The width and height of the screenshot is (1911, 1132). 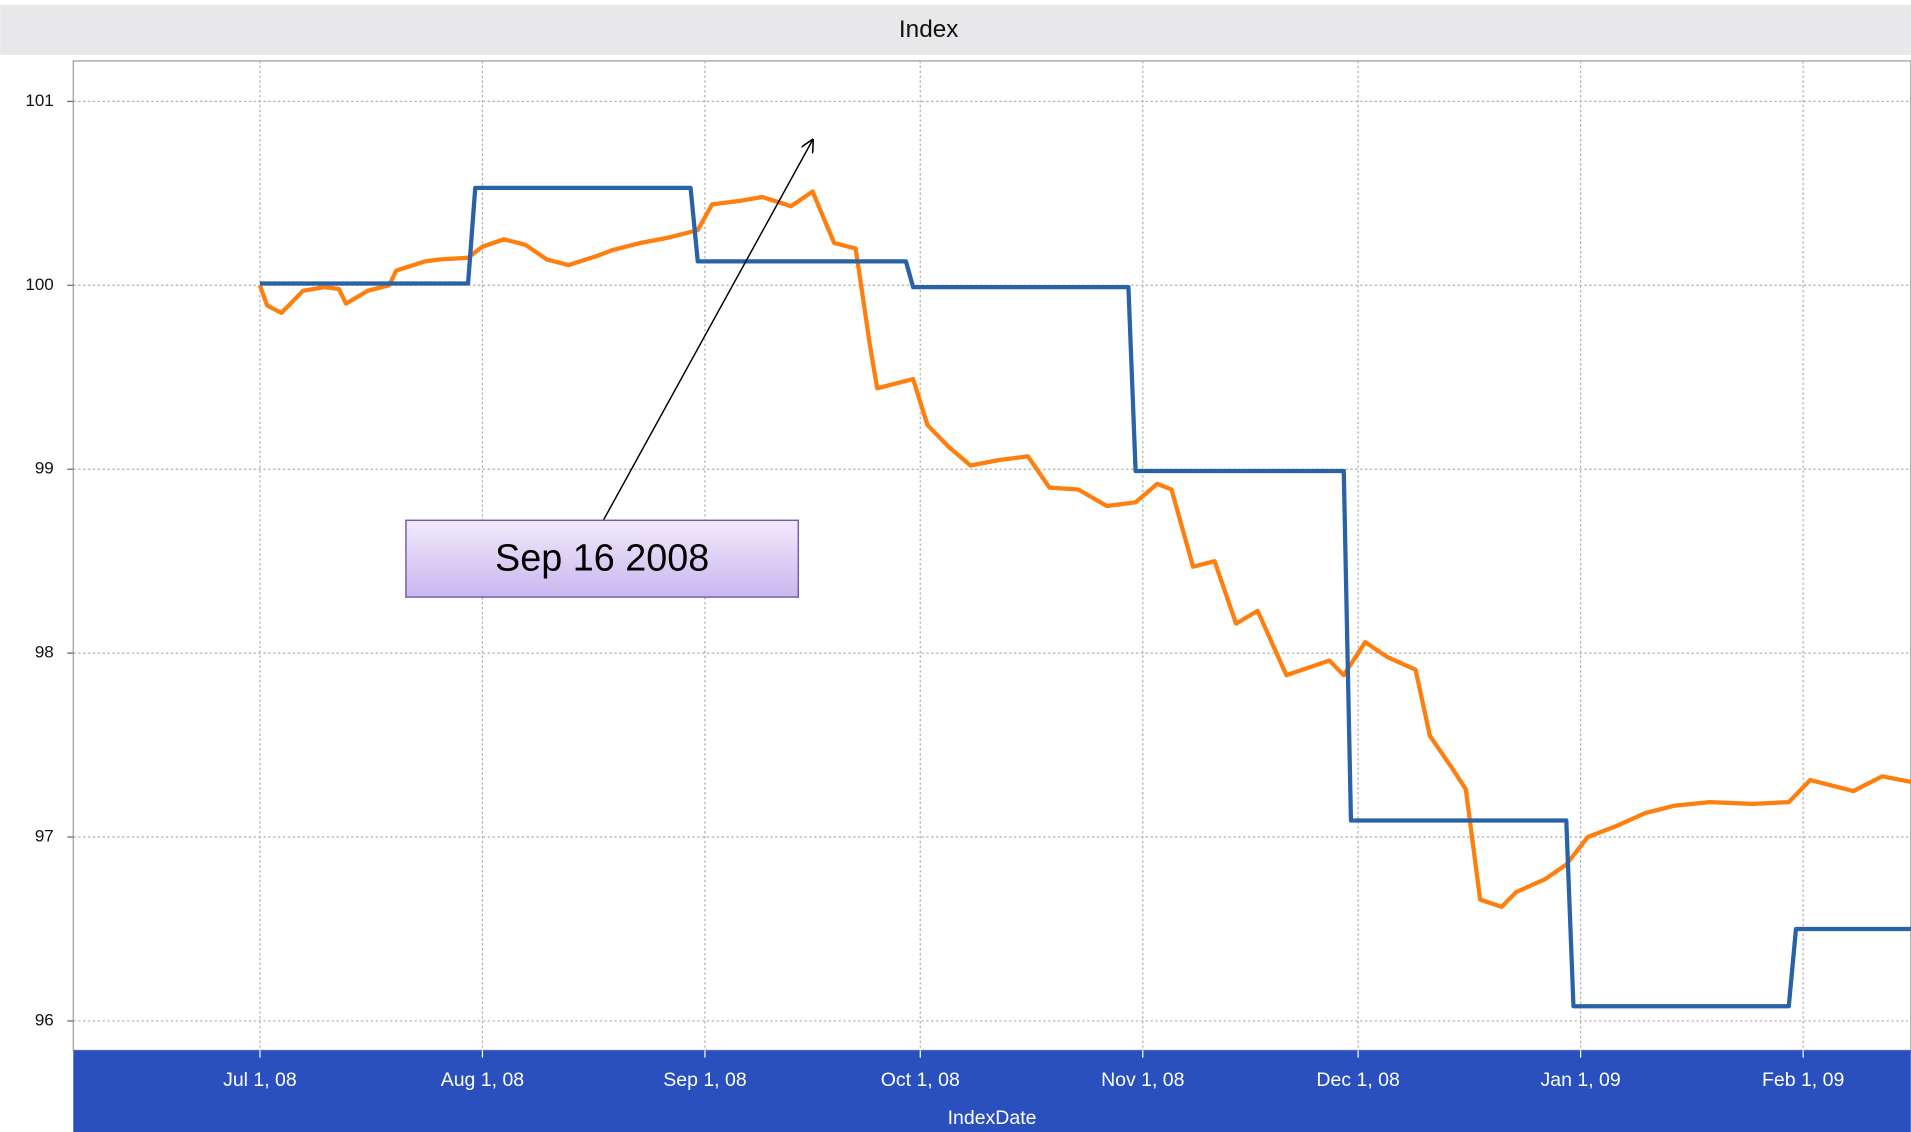 What do you see at coordinates (44, 468) in the screenshot?
I see `y-tick-label: 99` at bounding box center [44, 468].